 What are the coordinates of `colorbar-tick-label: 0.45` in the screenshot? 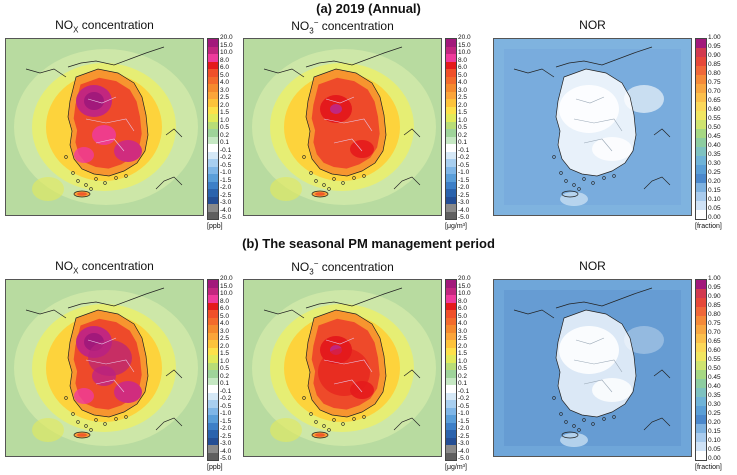 It's located at (714, 136).